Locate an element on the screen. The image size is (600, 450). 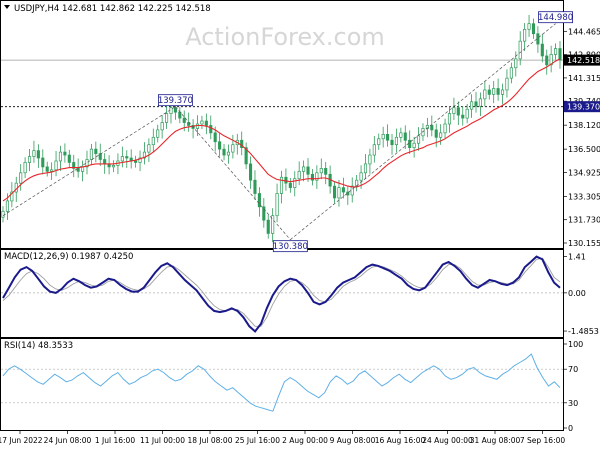
rsi-line is located at coordinates (281, 382).